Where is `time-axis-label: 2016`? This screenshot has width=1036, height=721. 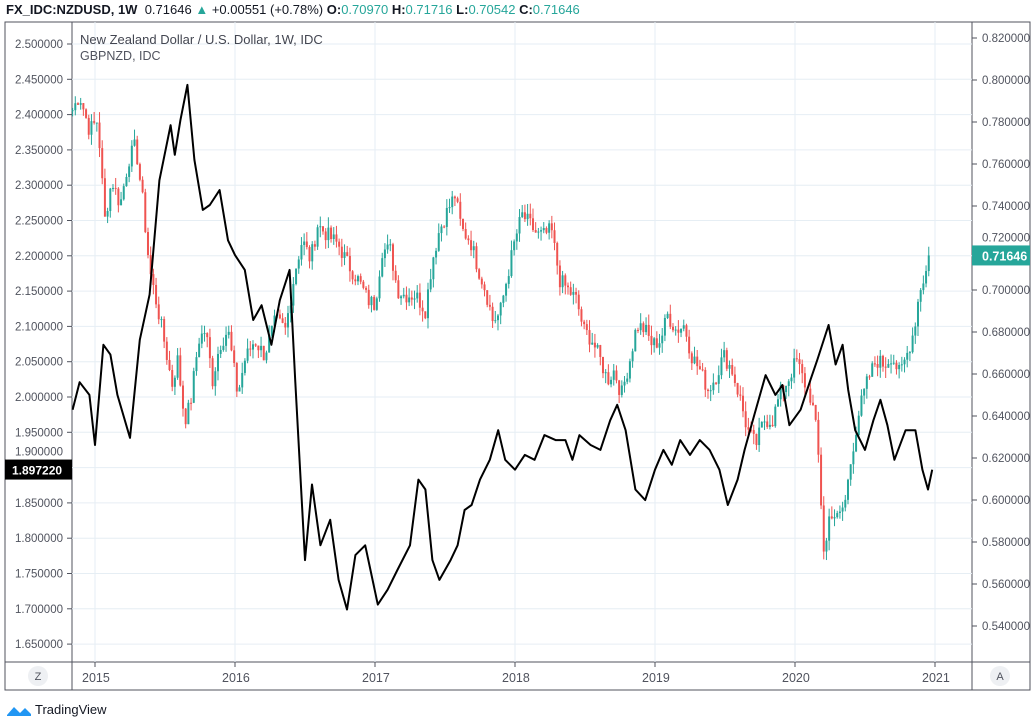 time-axis-label: 2016 is located at coordinates (236, 678).